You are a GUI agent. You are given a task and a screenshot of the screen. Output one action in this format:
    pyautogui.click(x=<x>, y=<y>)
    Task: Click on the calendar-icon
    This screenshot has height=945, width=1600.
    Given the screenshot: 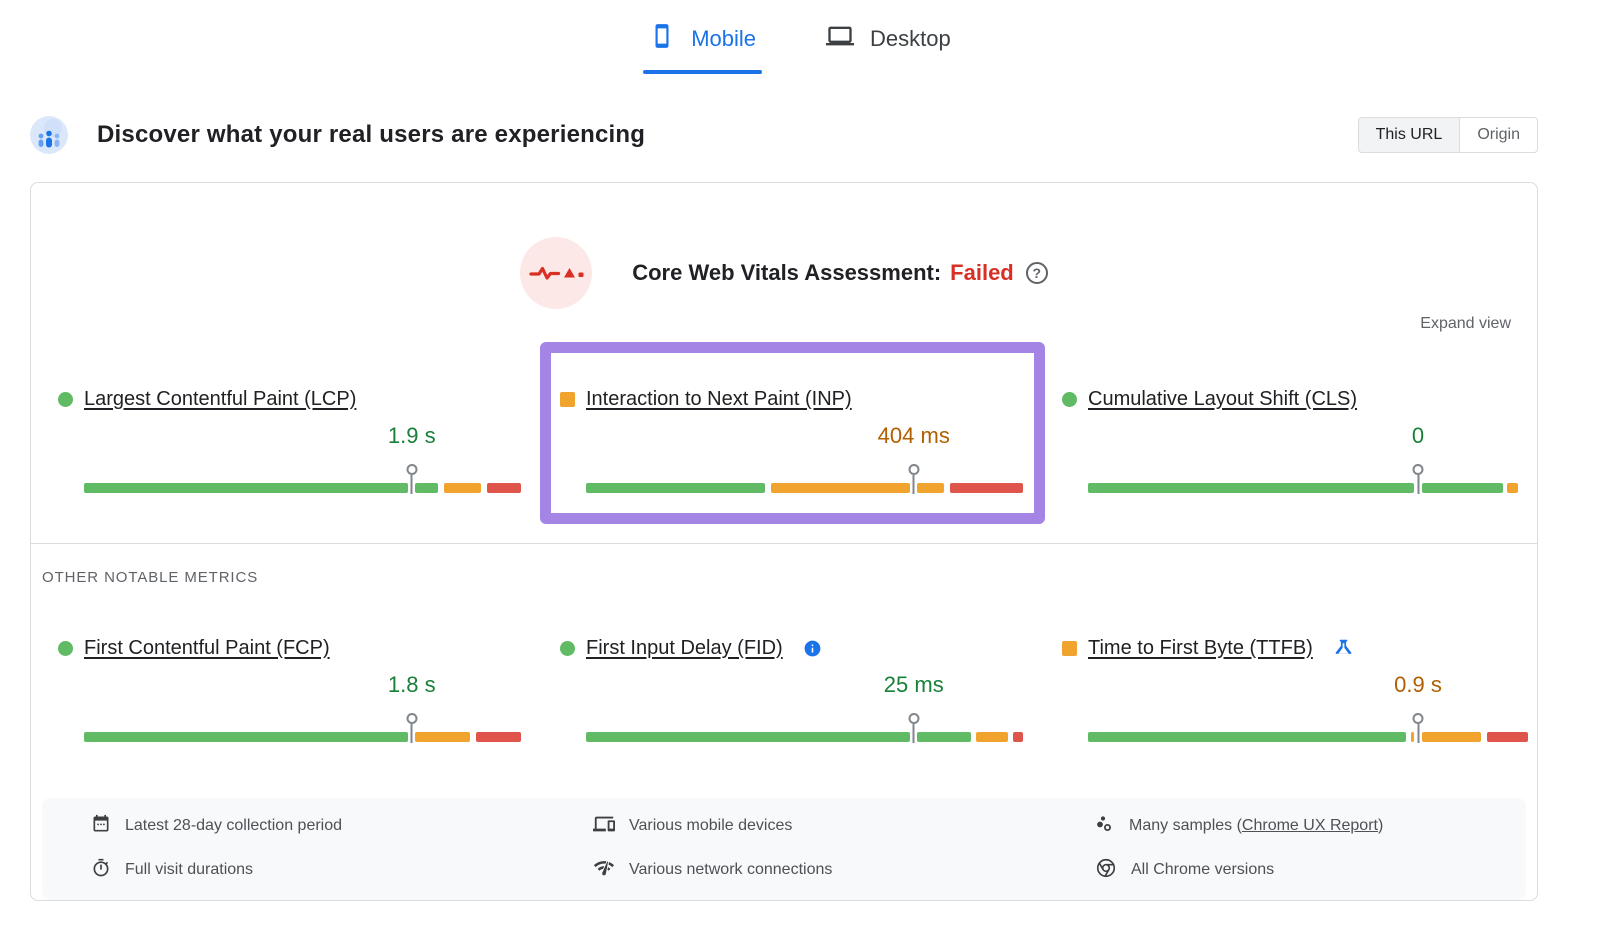 What is the action you would take?
    pyautogui.click(x=101, y=826)
    